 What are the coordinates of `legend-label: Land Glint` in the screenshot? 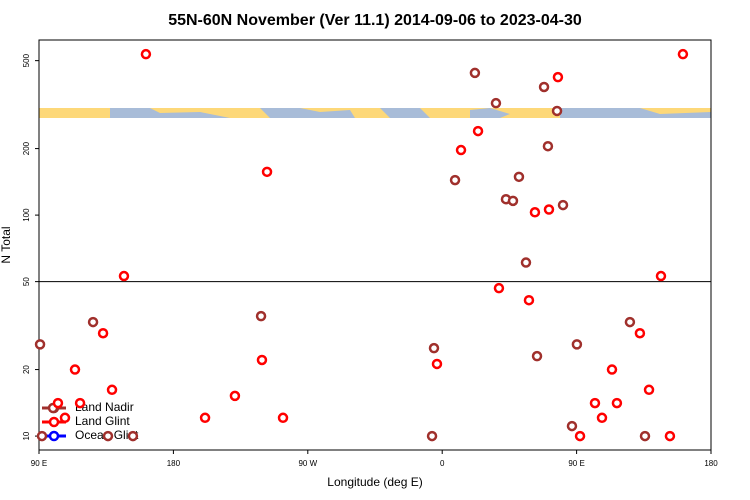 It's located at (102, 421).